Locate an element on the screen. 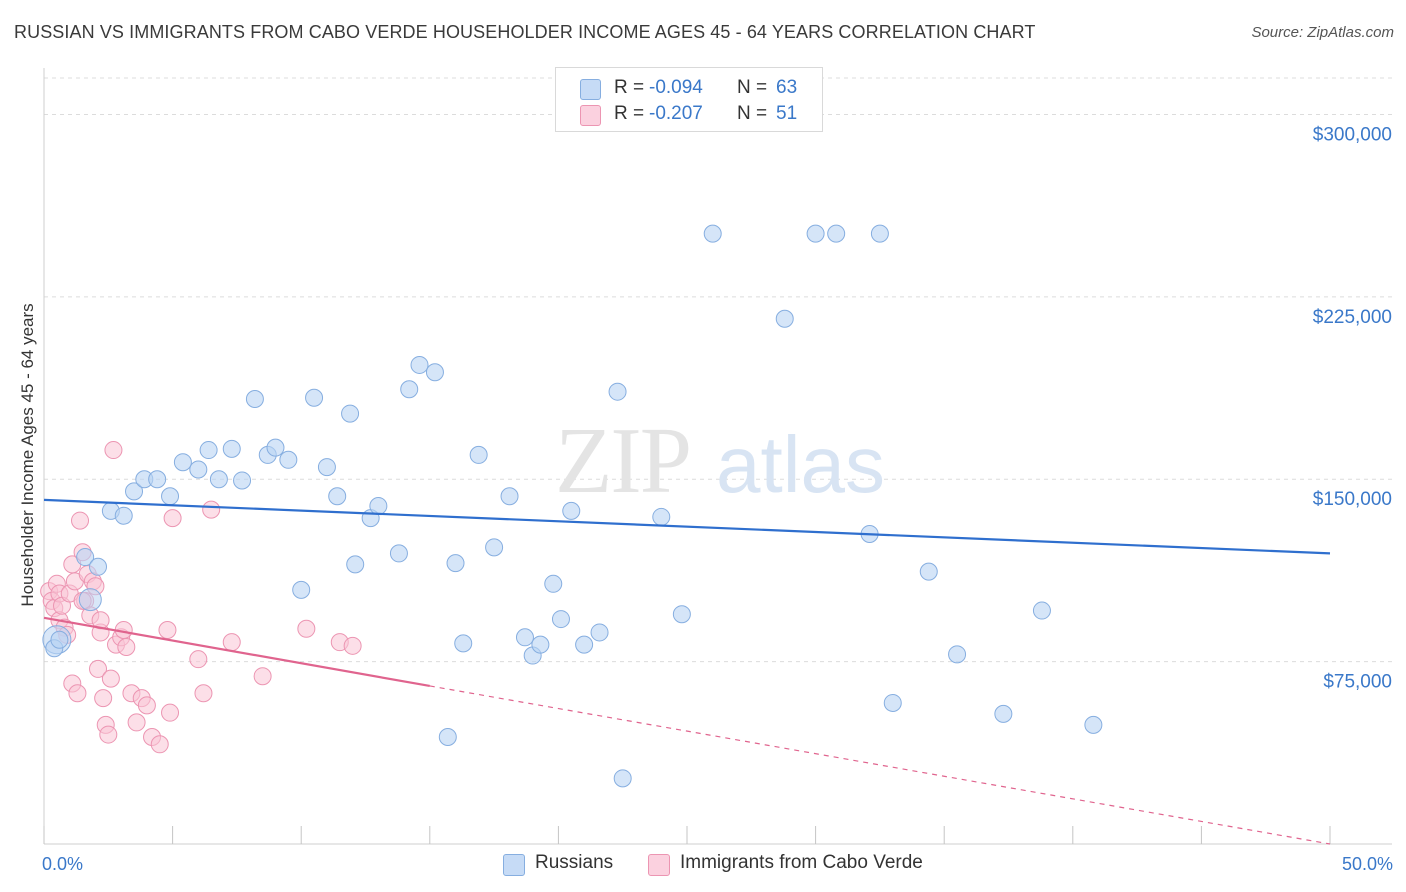 The height and width of the screenshot is (892, 1406). correlation-legend: R = -0.094 N = 63 R = -0.207 N = 51 is located at coordinates (689, 99).